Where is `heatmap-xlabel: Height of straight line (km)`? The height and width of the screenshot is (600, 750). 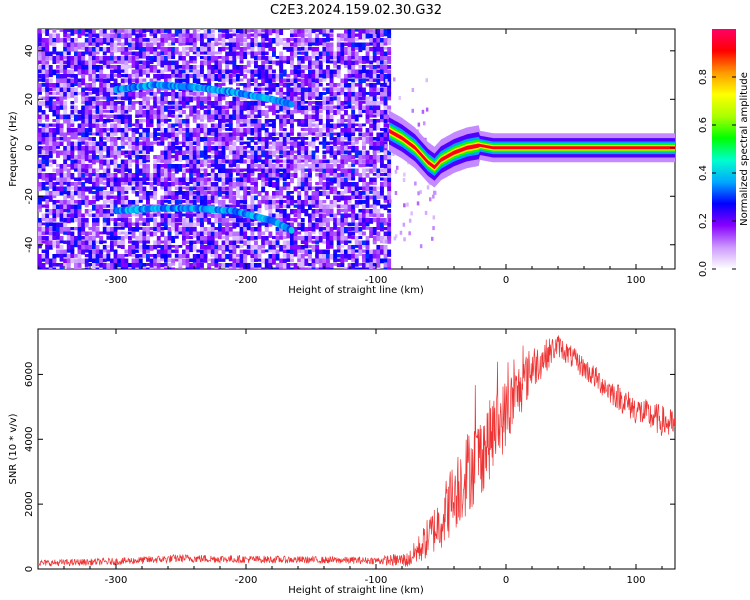
heatmap-xlabel: Height of straight line (km) is located at coordinates (356, 290).